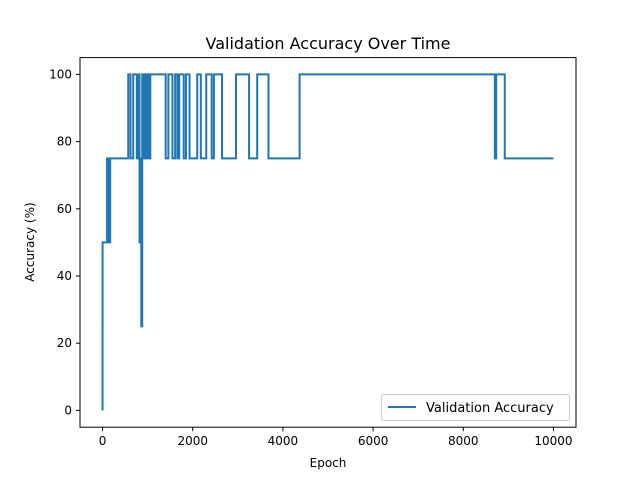 The height and width of the screenshot is (480, 640). I want to click on x-tick-label: 6000, so click(373, 441).